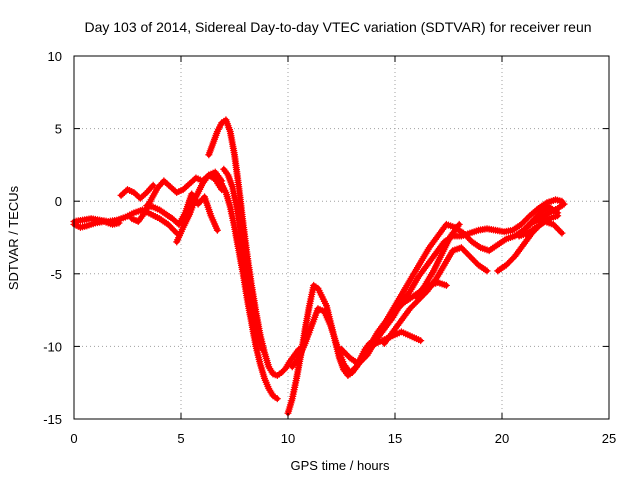 This screenshot has width=640, height=480. Describe the element at coordinates (395, 438) in the screenshot. I see `x-tick-label: 15` at that location.